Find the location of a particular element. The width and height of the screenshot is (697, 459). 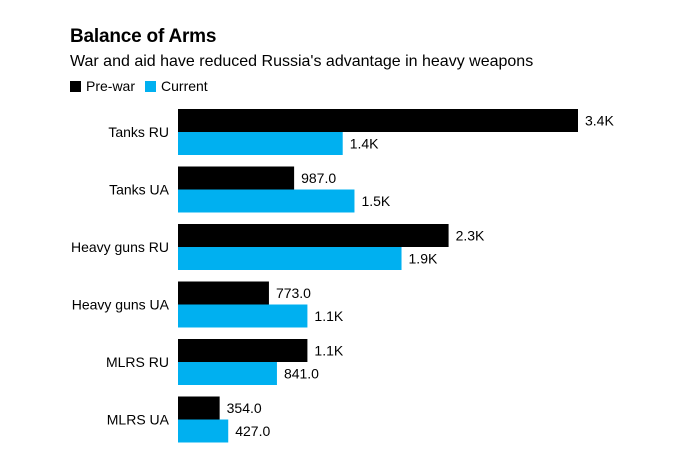

bar-current-heavy-guns-ru is located at coordinates (290, 258).